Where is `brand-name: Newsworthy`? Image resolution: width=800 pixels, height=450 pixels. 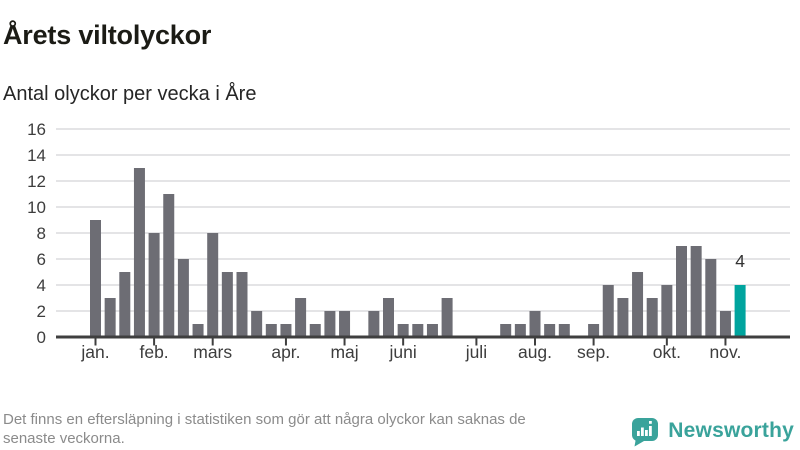
brand-name: Newsworthy is located at coordinates (731, 430).